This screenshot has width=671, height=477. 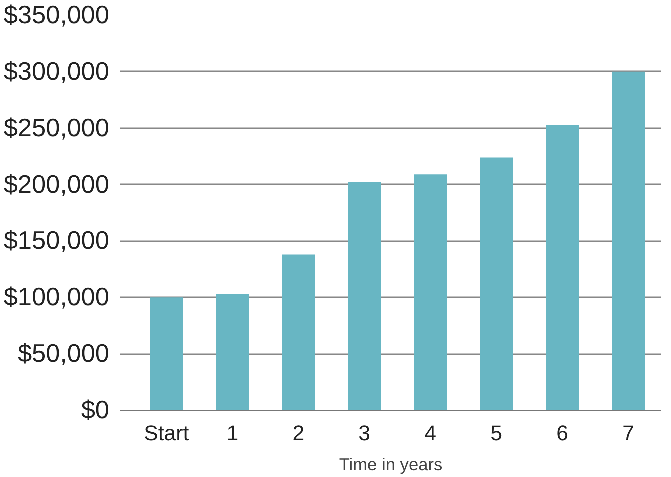 What do you see at coordinates (430, 434) in the screenshot?
I see `x-tick-label: 4` at bounding box center [430, 434].